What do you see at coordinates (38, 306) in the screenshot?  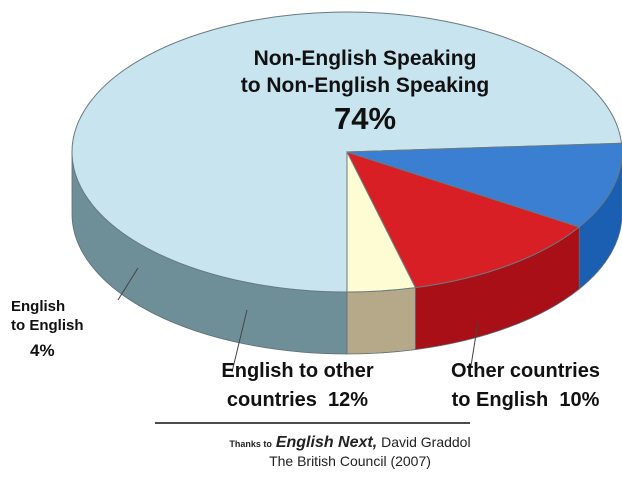 I see `slice-label-english-to-english-line1: English` at bounding box center [38, 306].